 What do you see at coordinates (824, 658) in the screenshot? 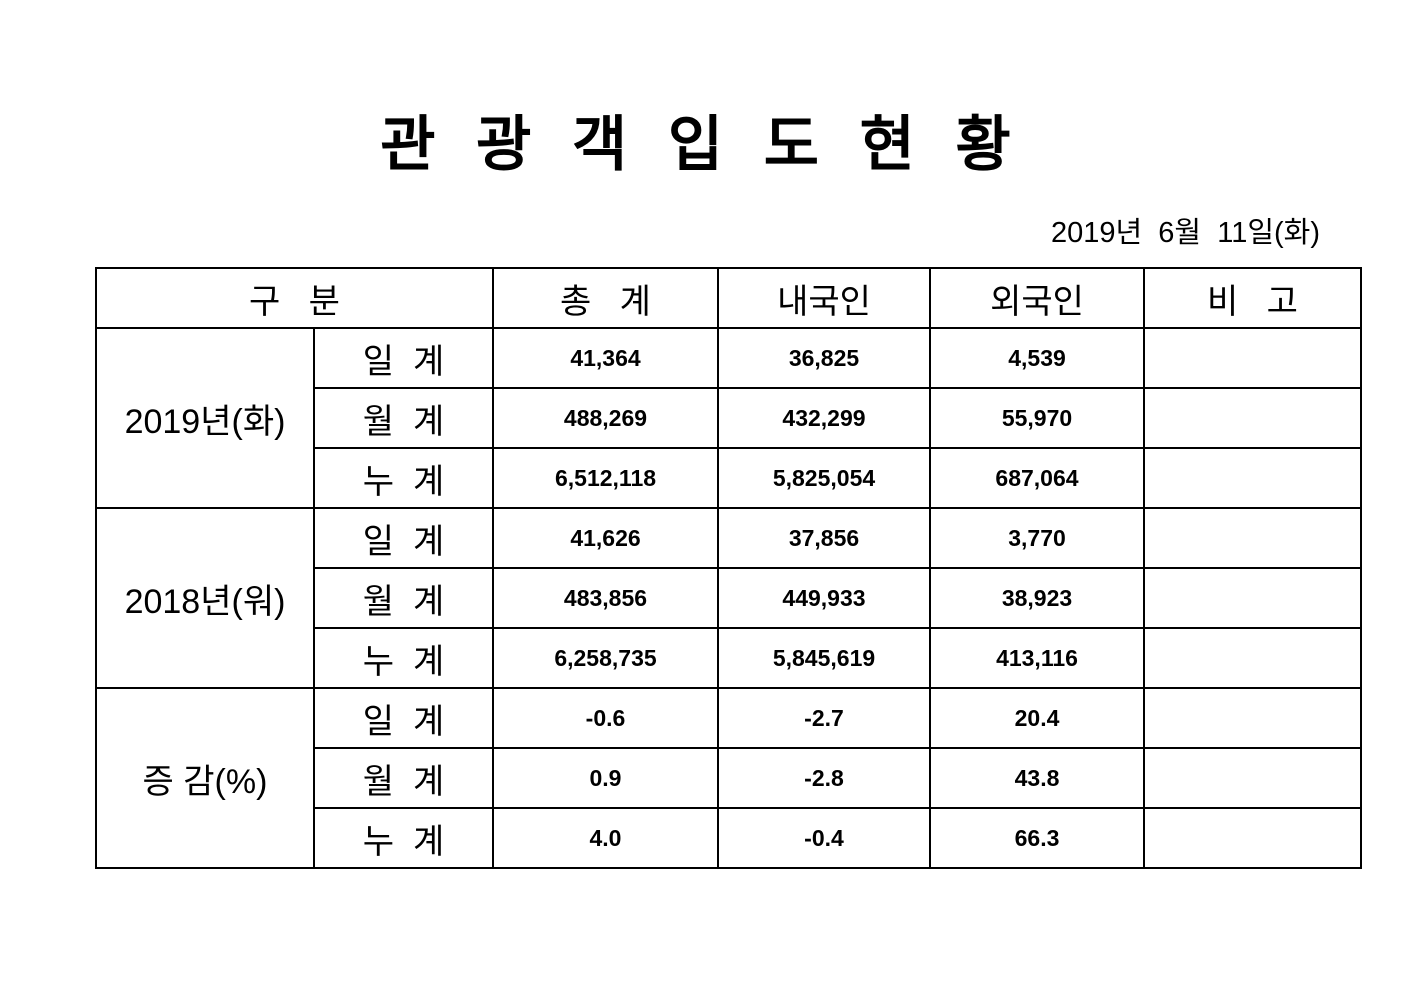
I see `value-domestic: 5,845,619` at bounding box center [824, 658].